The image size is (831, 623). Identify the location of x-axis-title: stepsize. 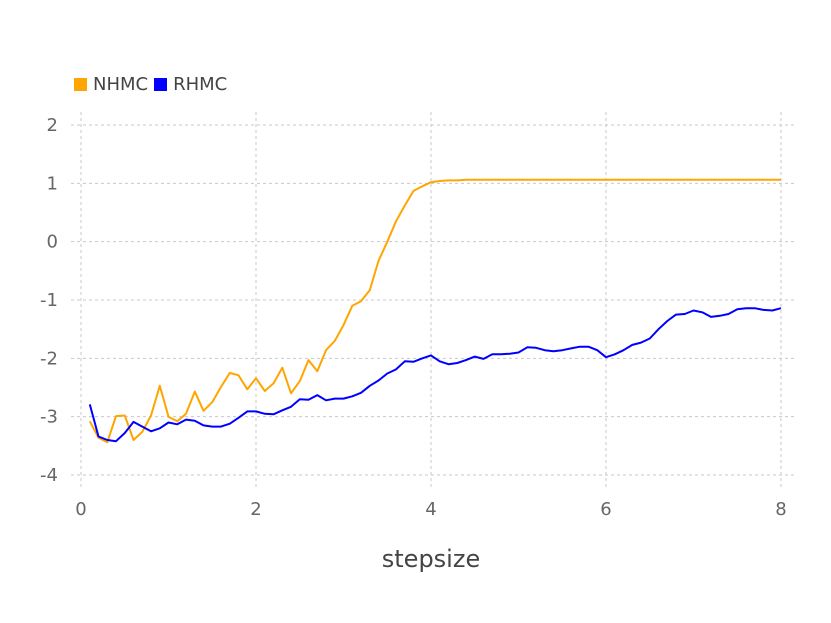
(431, 559).